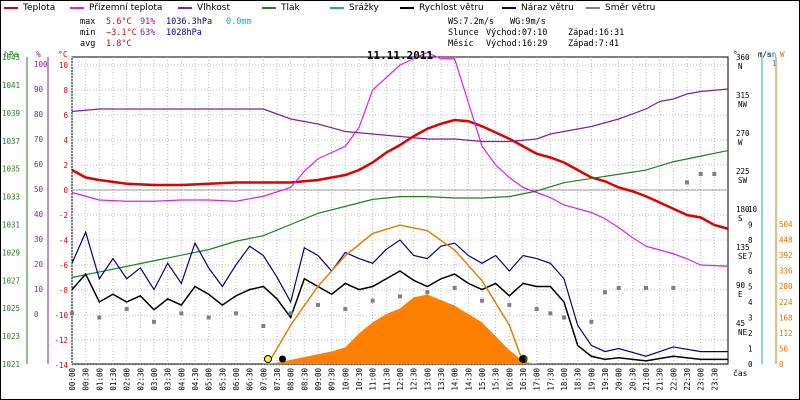 Image resolution: width=800 pixels, height=400 pixels. Describe the element at coordinates (119, 44) in the screenshot. I see `stats-avg-temp: 1.8°C` at that location.